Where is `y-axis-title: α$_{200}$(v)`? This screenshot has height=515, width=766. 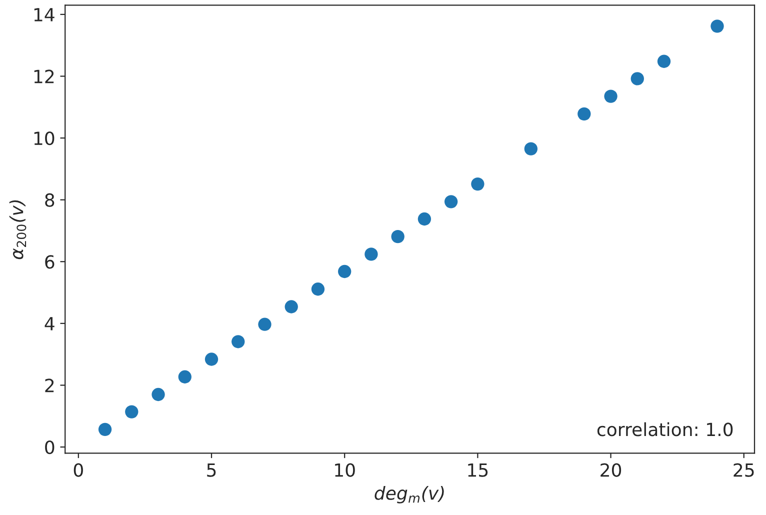 y-axis-title: α$_{200}$(v) is located at coordinates (17, 230).